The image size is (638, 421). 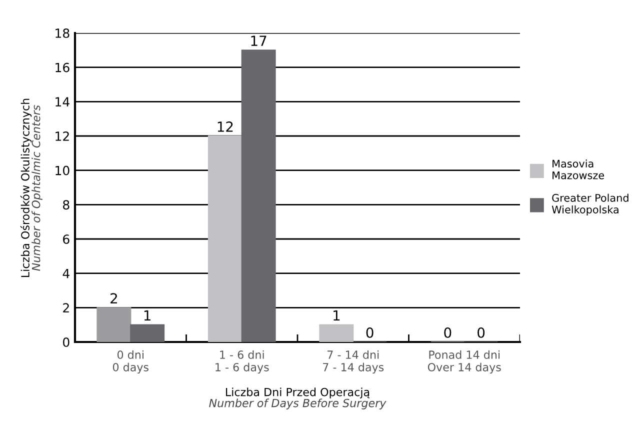 What do you see at coordinates (353, 362) in the screenshot?
I see `x-tick-label: 7 - 14 dni 7 - 14 days` at bounding box center [353, 362].